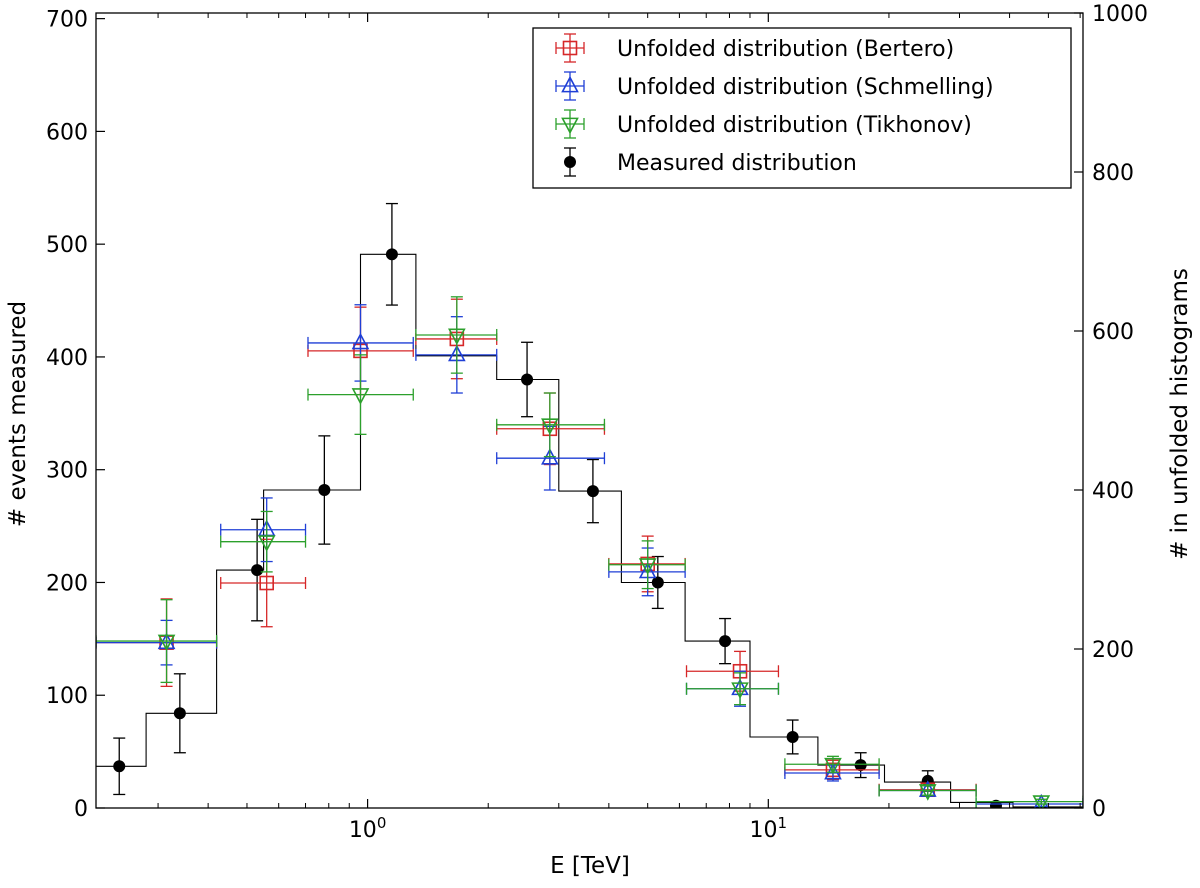  I want to click on y-tick-label: 200, so click(67, 583).